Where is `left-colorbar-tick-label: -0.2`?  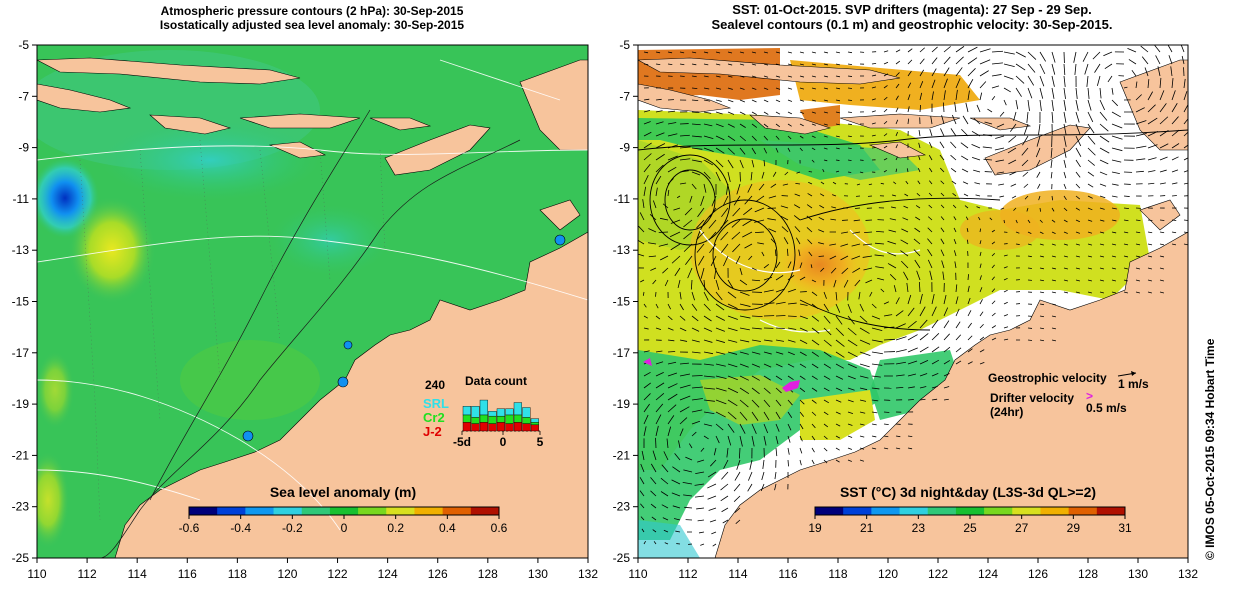 left-colorbar-tick-label: -0.2 is located at coordinates (292, 528).